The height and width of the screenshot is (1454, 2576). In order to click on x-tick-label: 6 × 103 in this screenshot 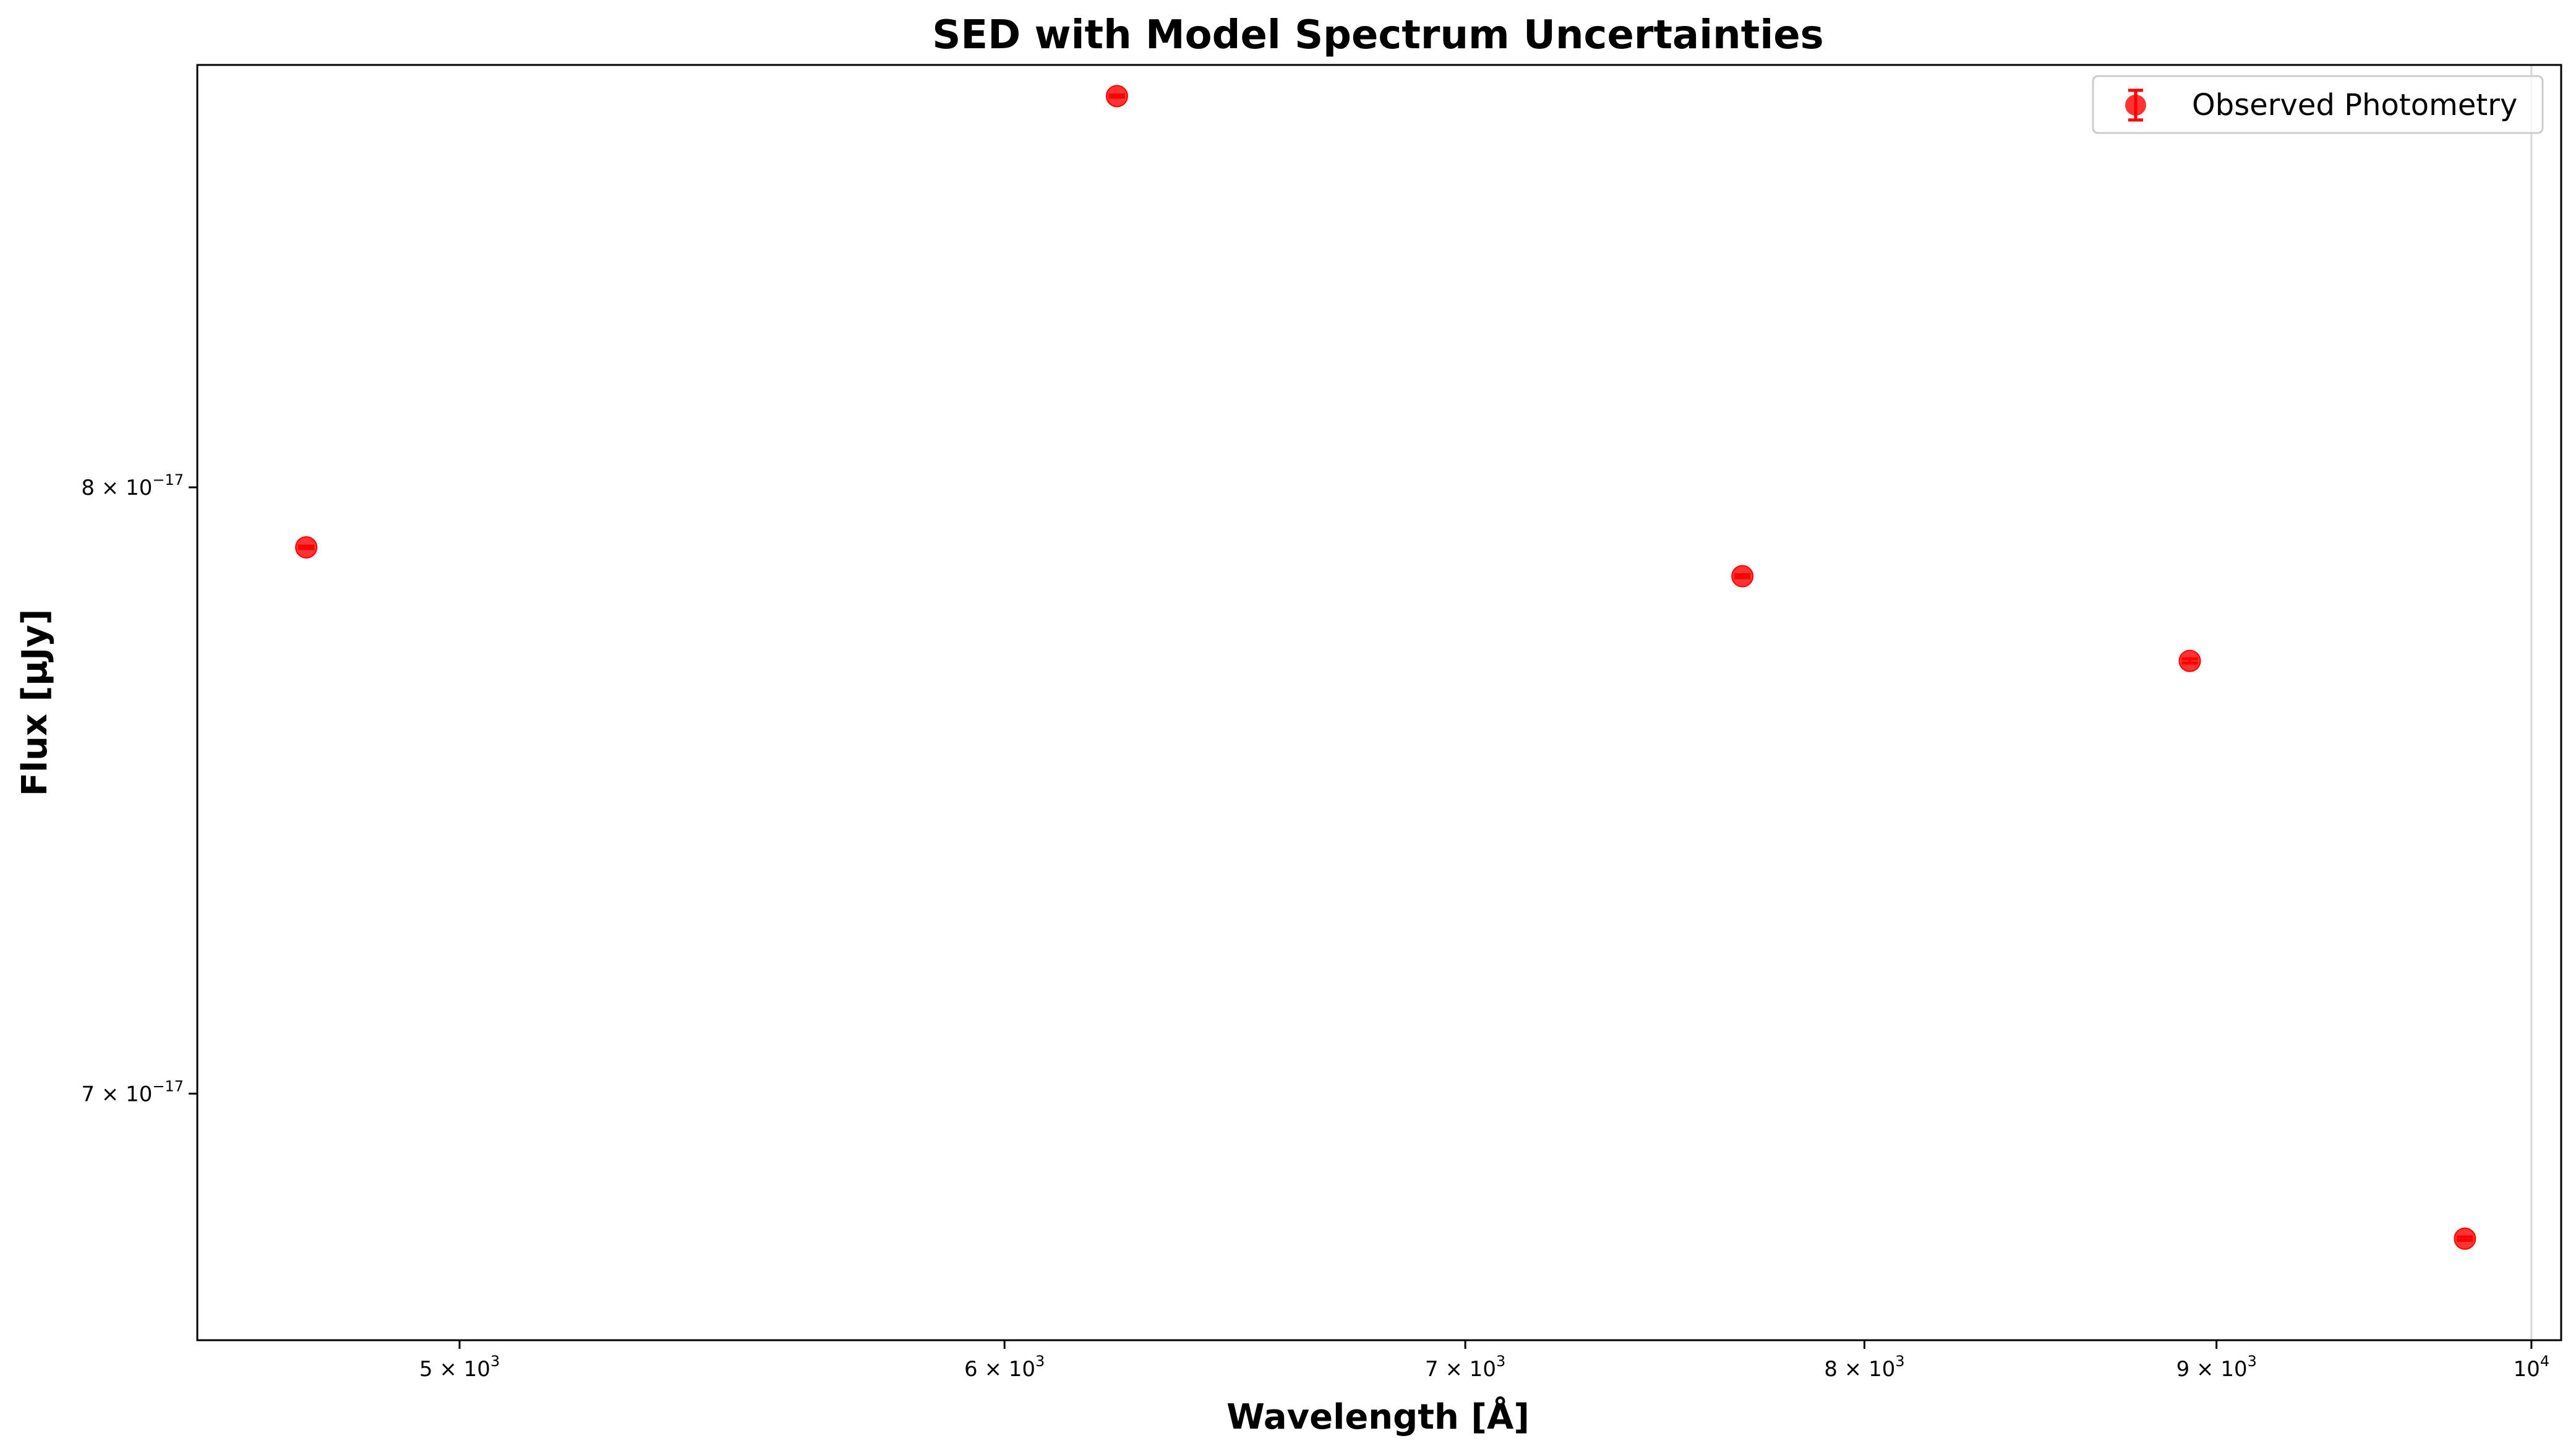, I will do `click(1004, 1367)`.